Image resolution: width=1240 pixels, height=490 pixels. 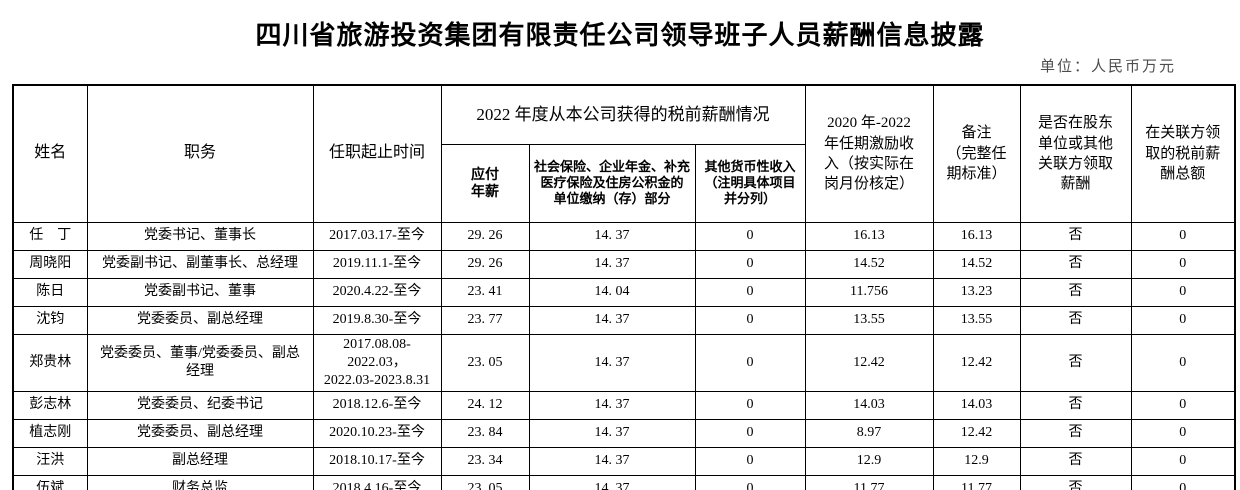 I want to click on cell-remark: 13.23, so click(x=976, y=292).